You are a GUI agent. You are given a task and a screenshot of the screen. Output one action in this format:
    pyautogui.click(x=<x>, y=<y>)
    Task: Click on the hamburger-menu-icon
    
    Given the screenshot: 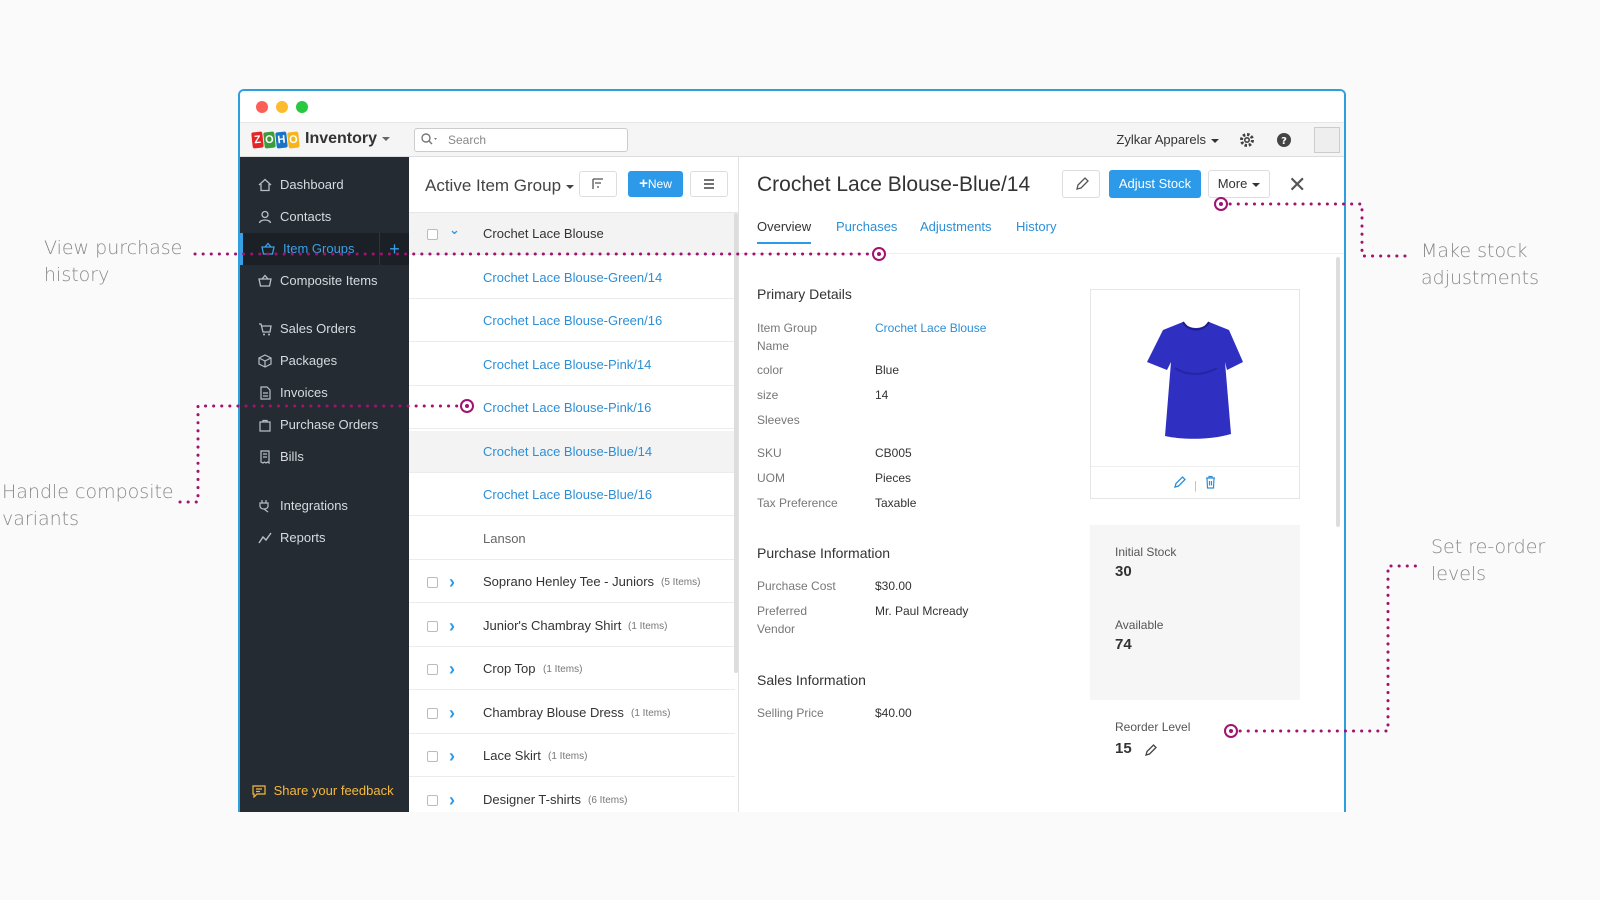 What is the action you would take?
    pyautogui.click(x=709, y=184)
    